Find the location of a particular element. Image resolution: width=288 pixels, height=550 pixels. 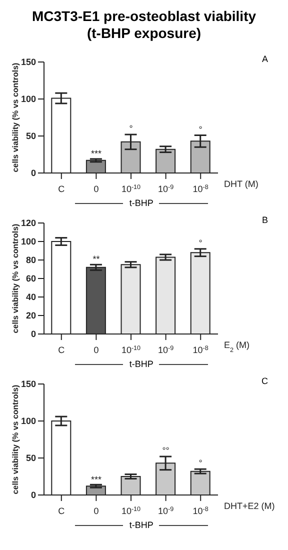

y-tick-label: 20 is located at coordinates (31, 315).